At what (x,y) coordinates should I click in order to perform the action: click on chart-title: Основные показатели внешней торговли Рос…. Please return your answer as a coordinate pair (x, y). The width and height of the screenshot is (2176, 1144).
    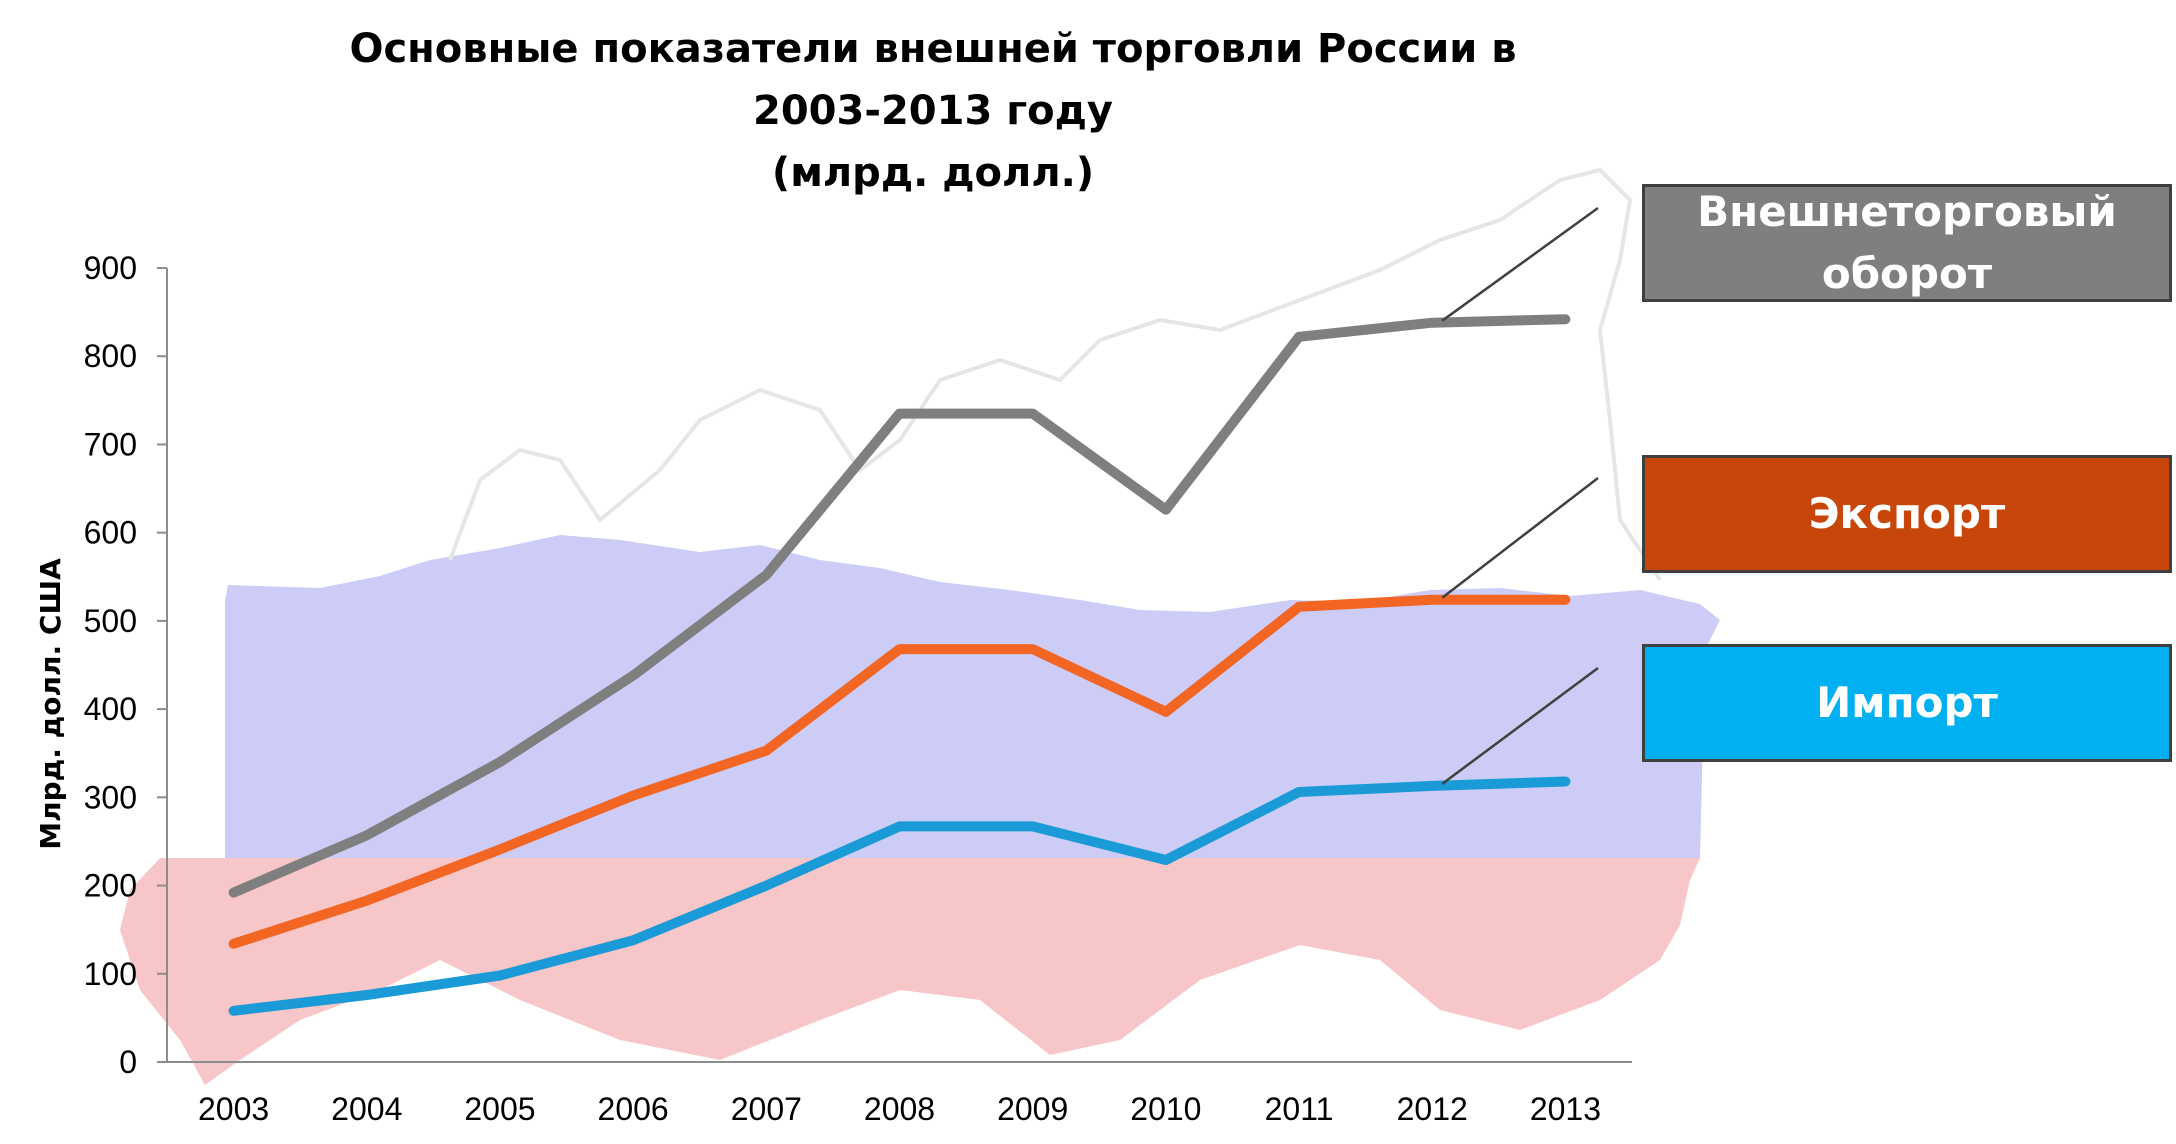
    Looking at the image, I should click on (932, 111).